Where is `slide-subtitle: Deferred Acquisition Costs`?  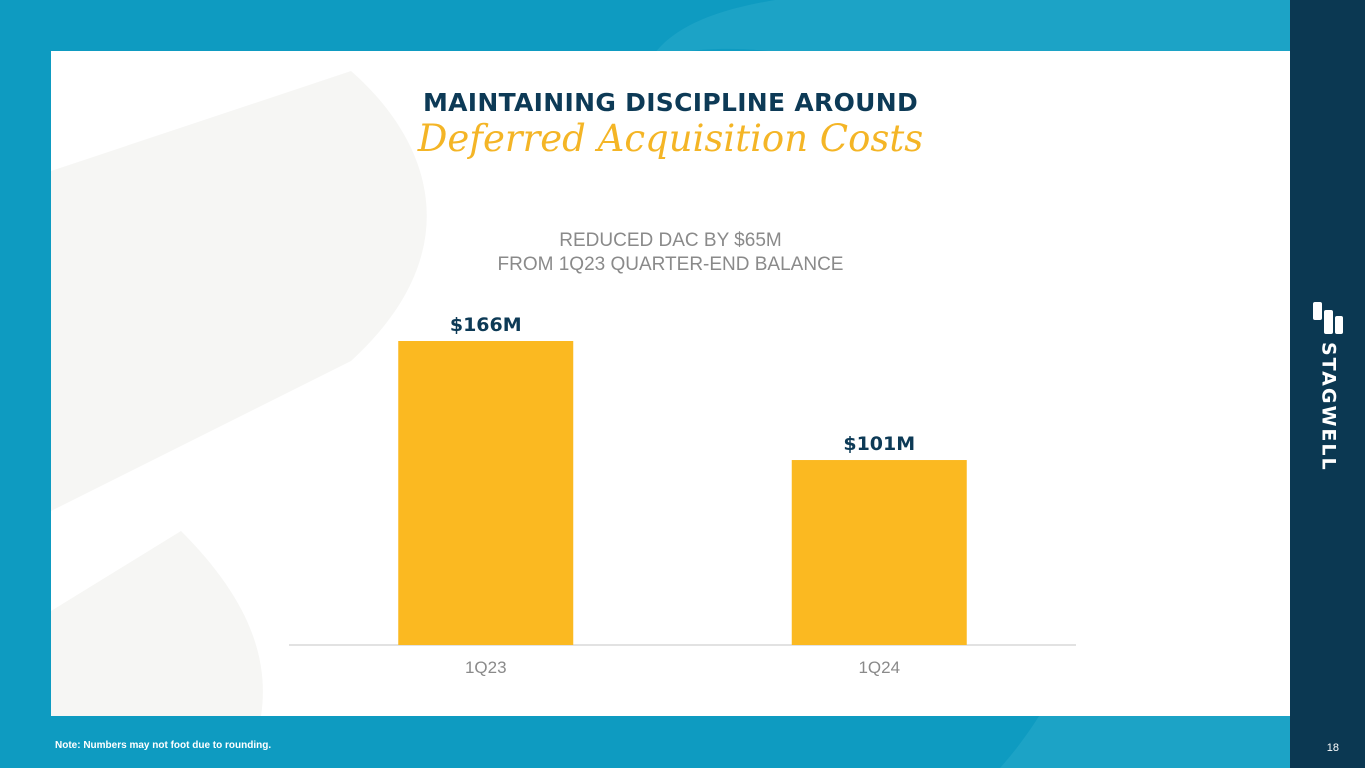
slide-subtitle: Deferred Acquisition Costs is located at coordinates (670, 138).